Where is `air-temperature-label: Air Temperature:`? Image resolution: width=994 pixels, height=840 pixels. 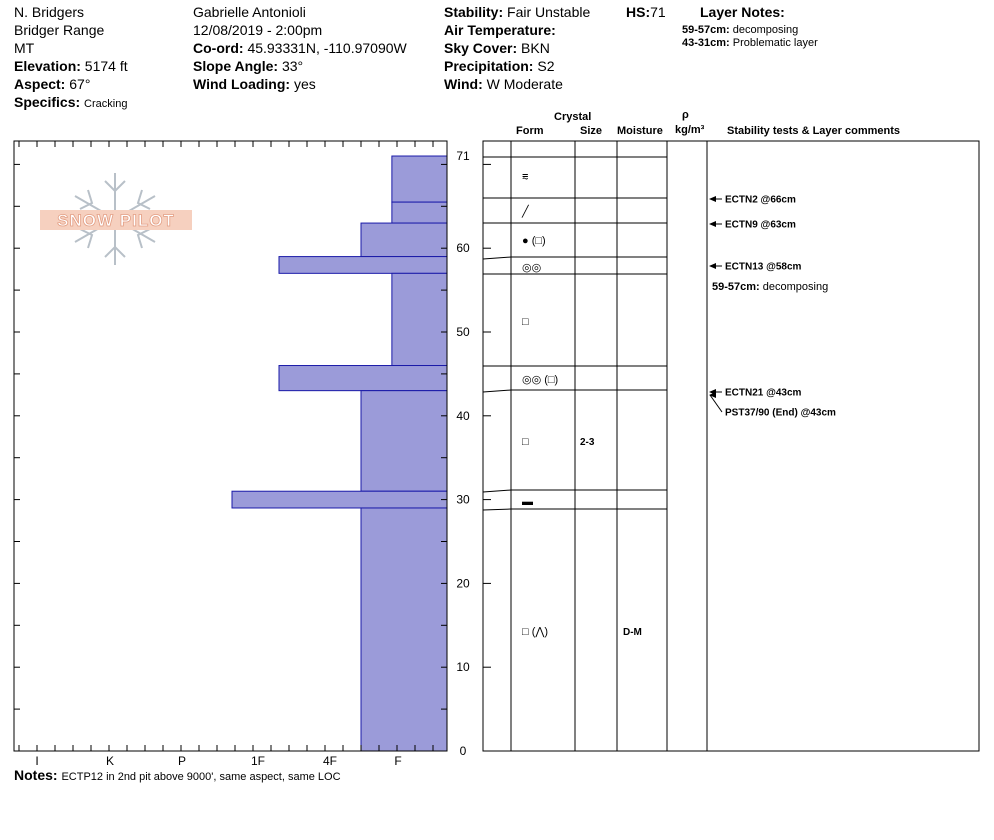
air-temperature-label: Air Temperature: is located at coordinates (500, 30).